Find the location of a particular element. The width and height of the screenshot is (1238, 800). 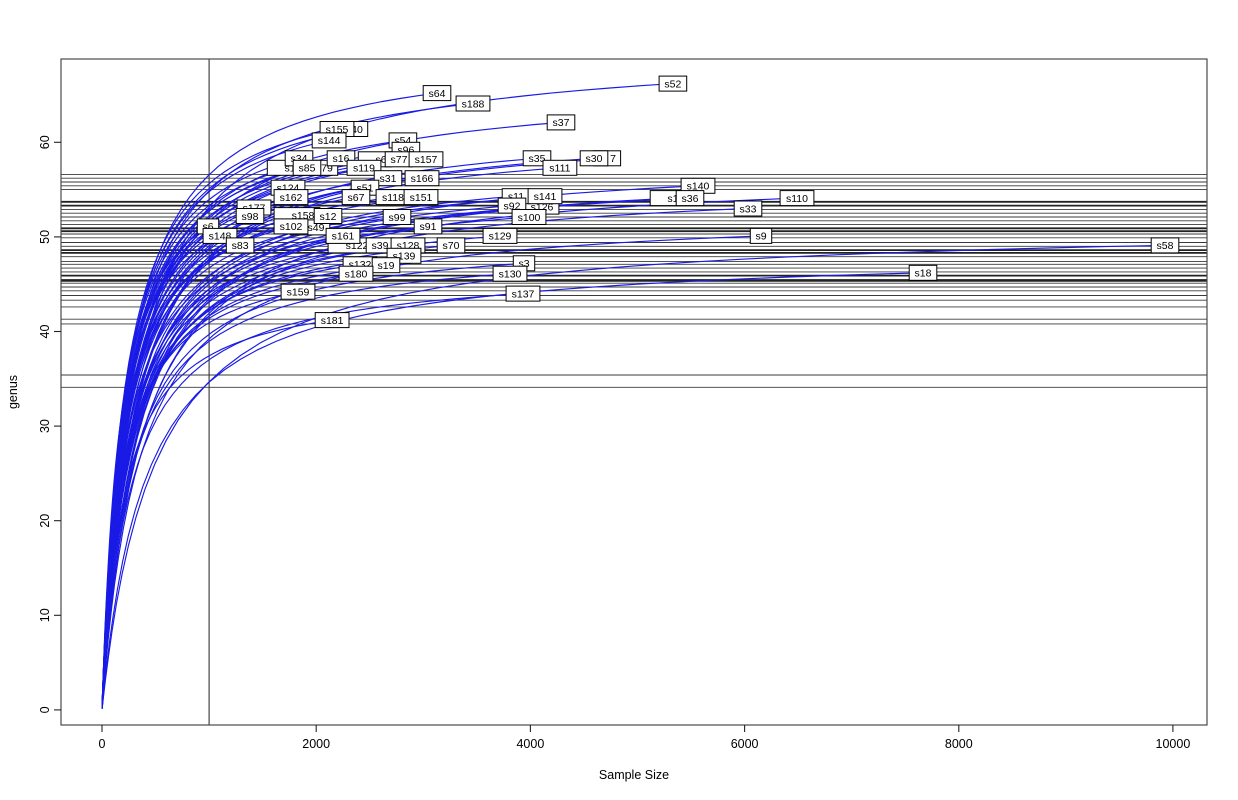

sample-label-text: s49 is located at coordinates (316, 228).